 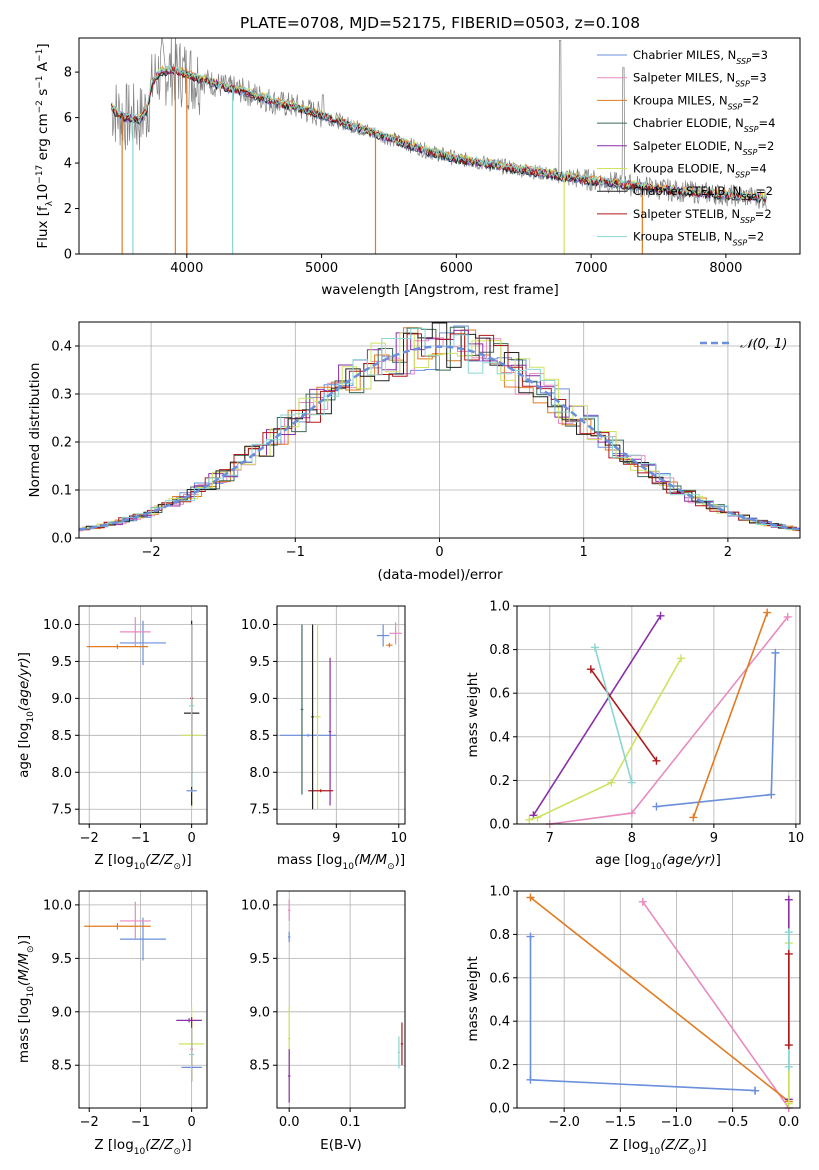 What do you see at coordinates (680, 100) in the screenshot?
I see `legend-label-text: Kroupa MILES, N` at bounding box center [680, 100].